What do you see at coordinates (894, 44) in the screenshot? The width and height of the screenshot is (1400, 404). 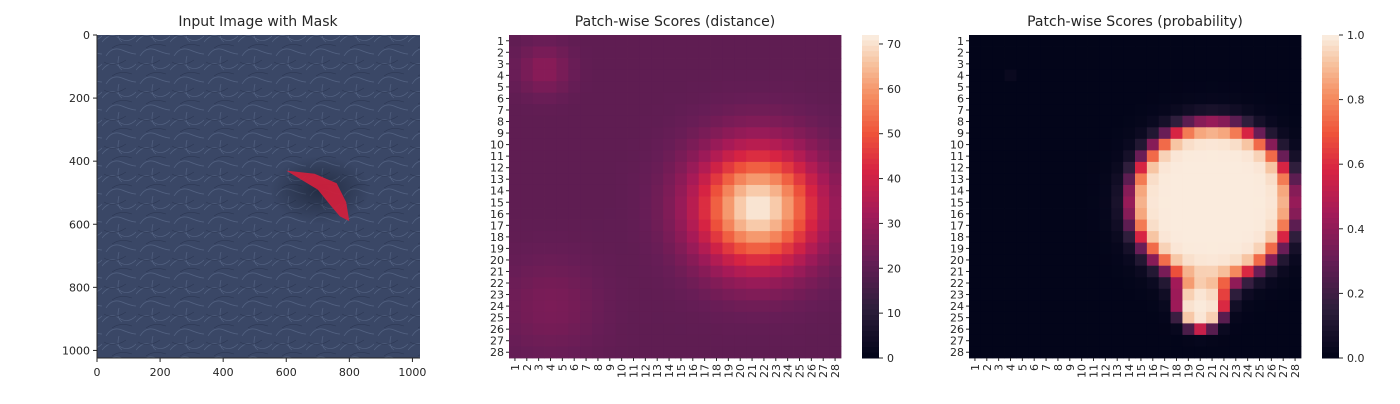 I see `colorbar-tick-label: 70` at bounding box center [894, 44].